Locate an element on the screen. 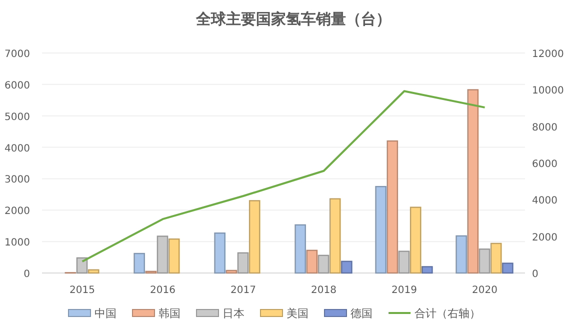 The height and width of the screenshot is (334, 569). y2-tick-label: 0 is located at coordinates (535, 274).